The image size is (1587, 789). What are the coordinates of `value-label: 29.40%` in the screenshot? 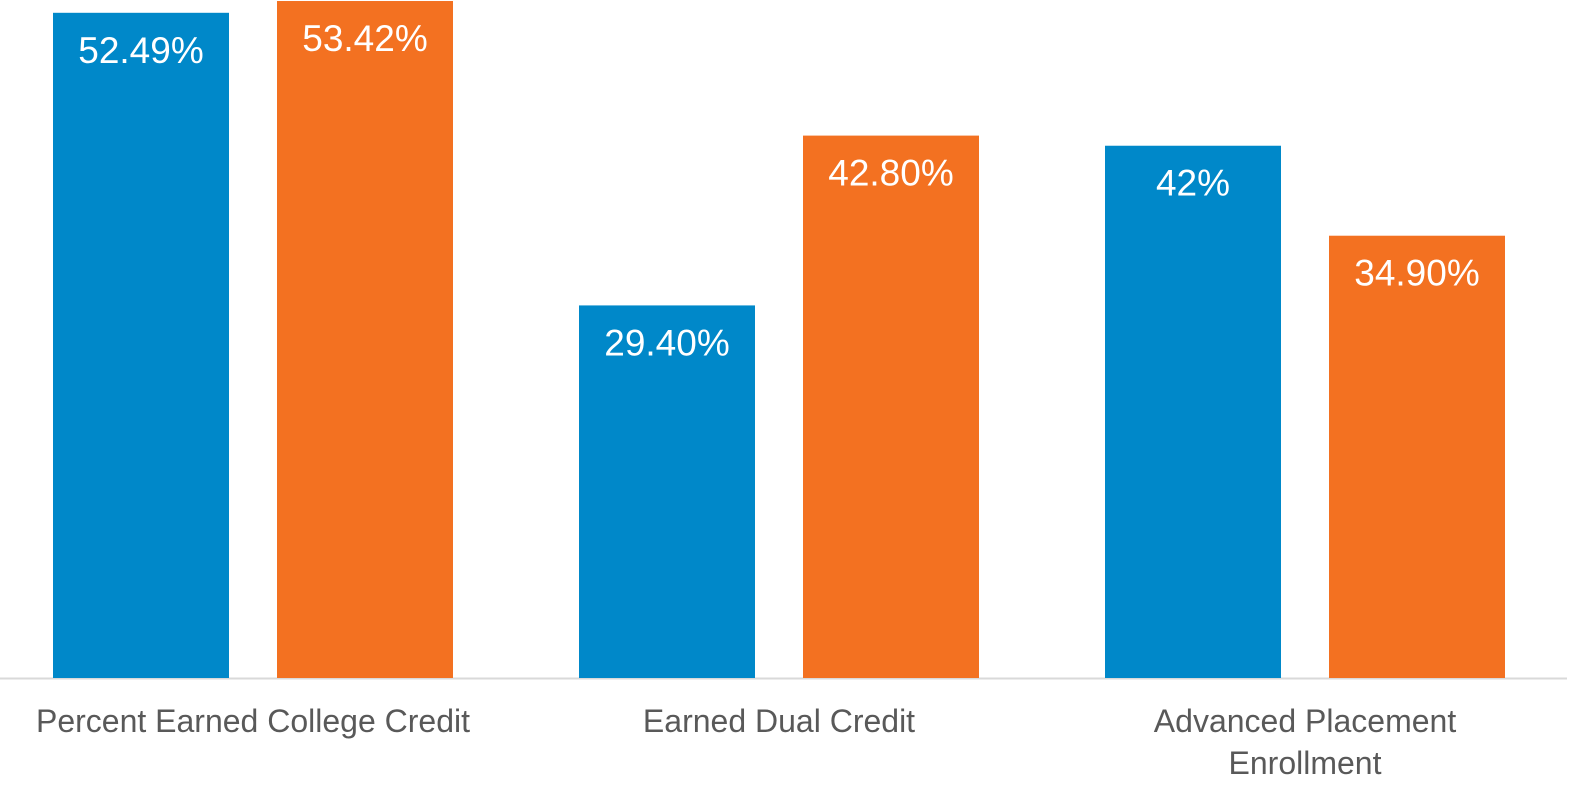 It's located at (667, 342).